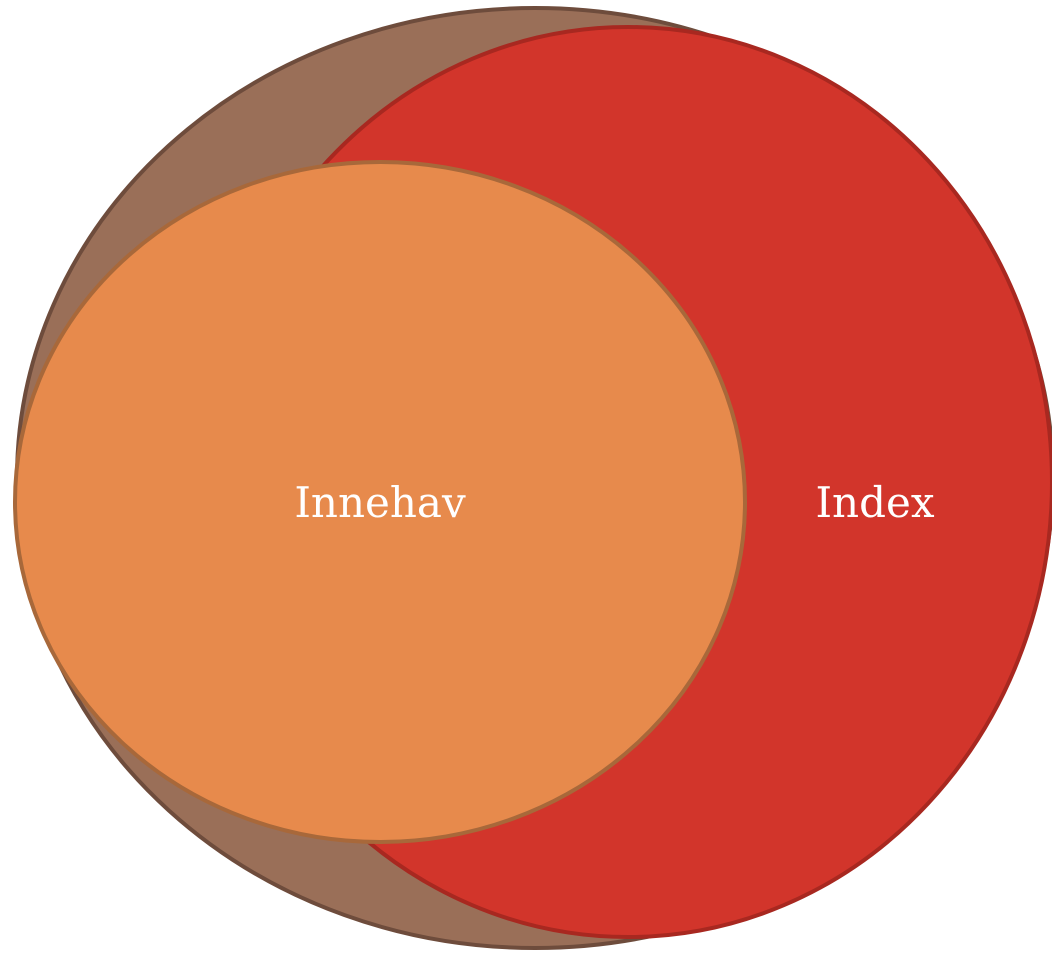 The image size is (1052, 955). I want to click on innehav-label: Innehav, so click(380, 502).